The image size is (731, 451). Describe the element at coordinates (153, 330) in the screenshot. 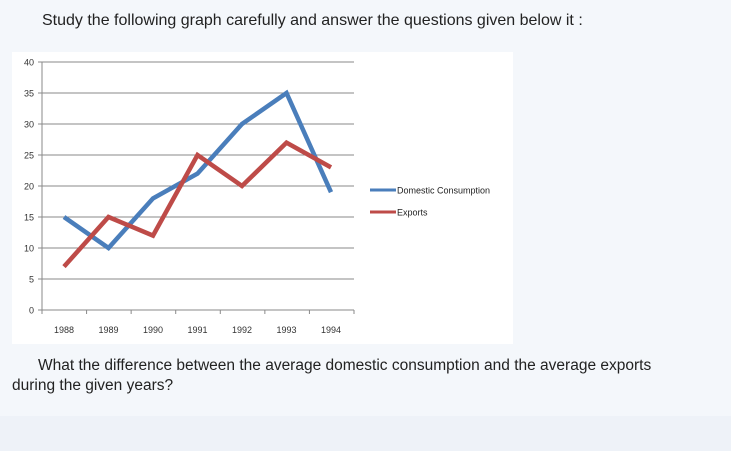

I see `x-tick-label: 1990` at that location.